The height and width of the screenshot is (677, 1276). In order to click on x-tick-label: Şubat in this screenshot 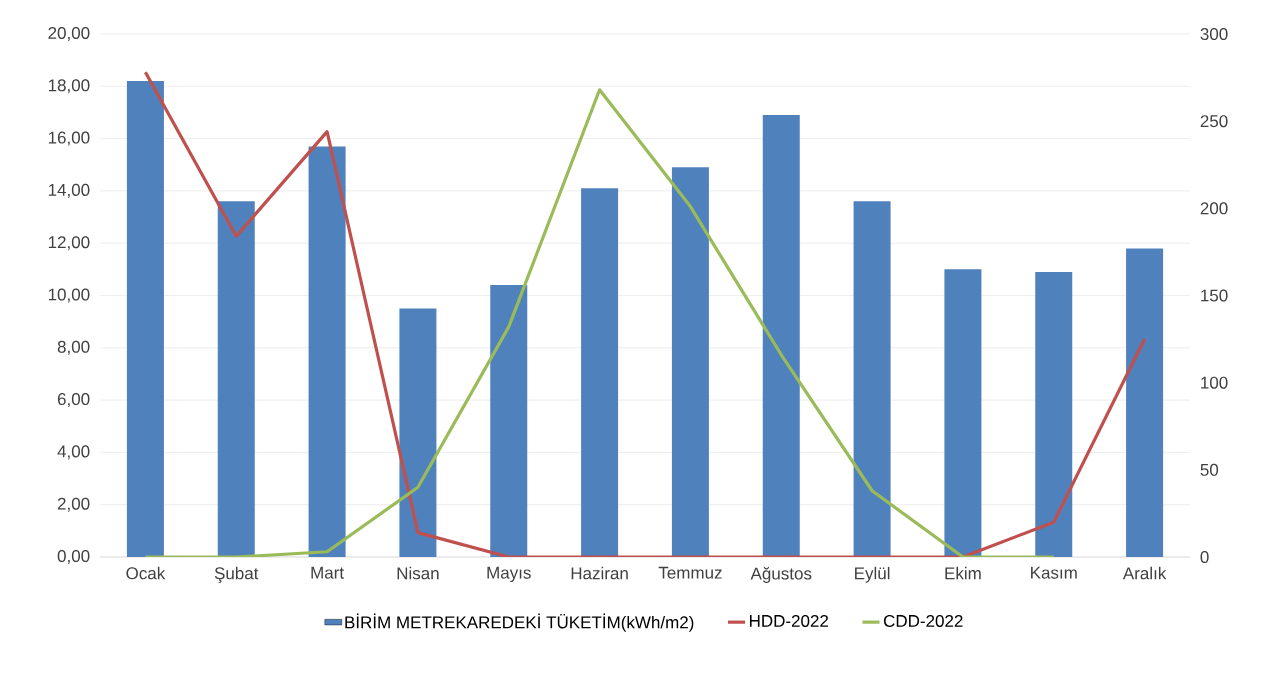, I will do `click(236, 574)`.